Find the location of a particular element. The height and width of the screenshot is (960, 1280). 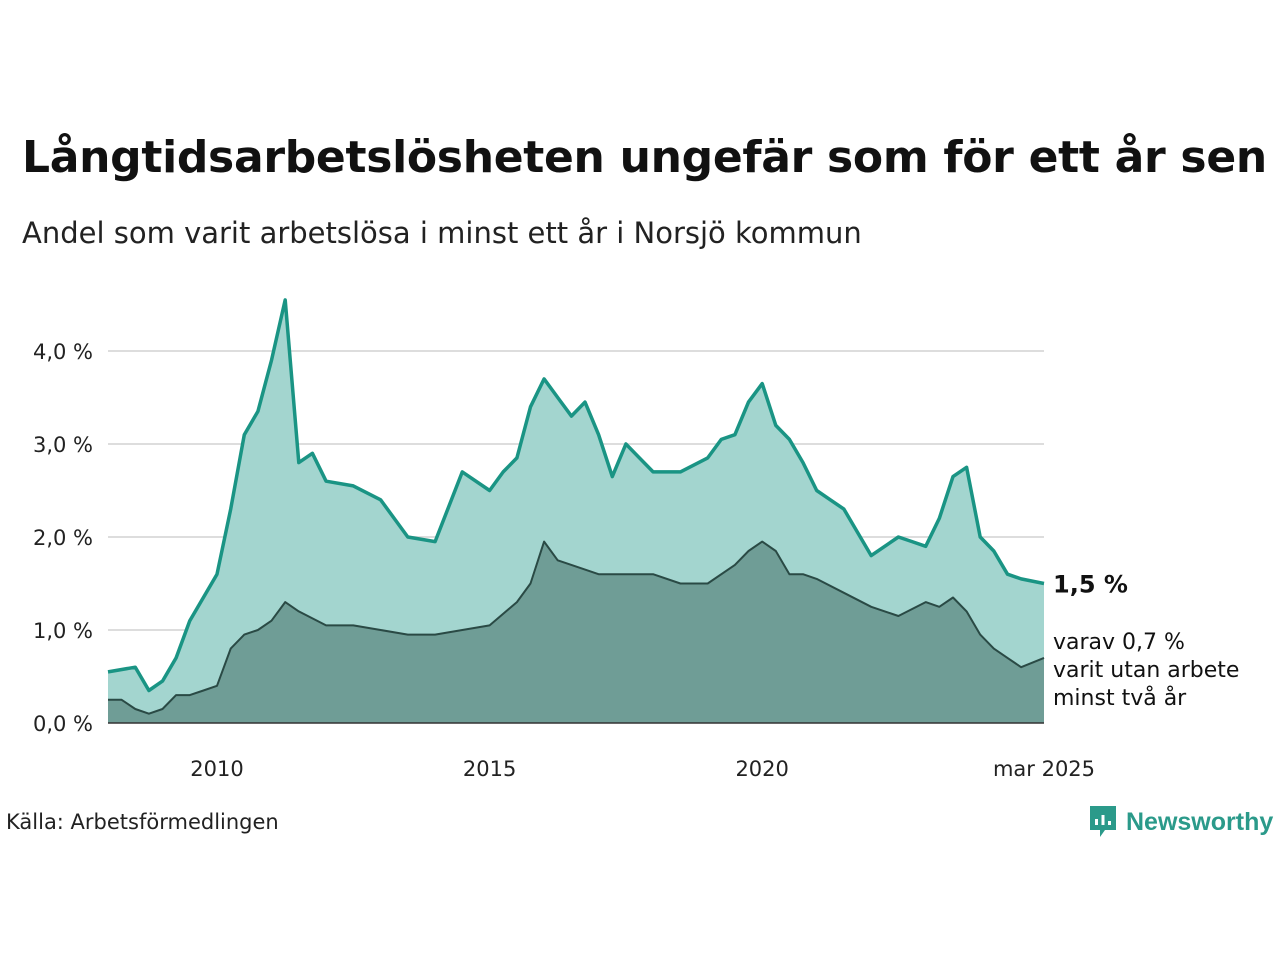

x-tick-label: 2020 is located at coordinates (761, 769).